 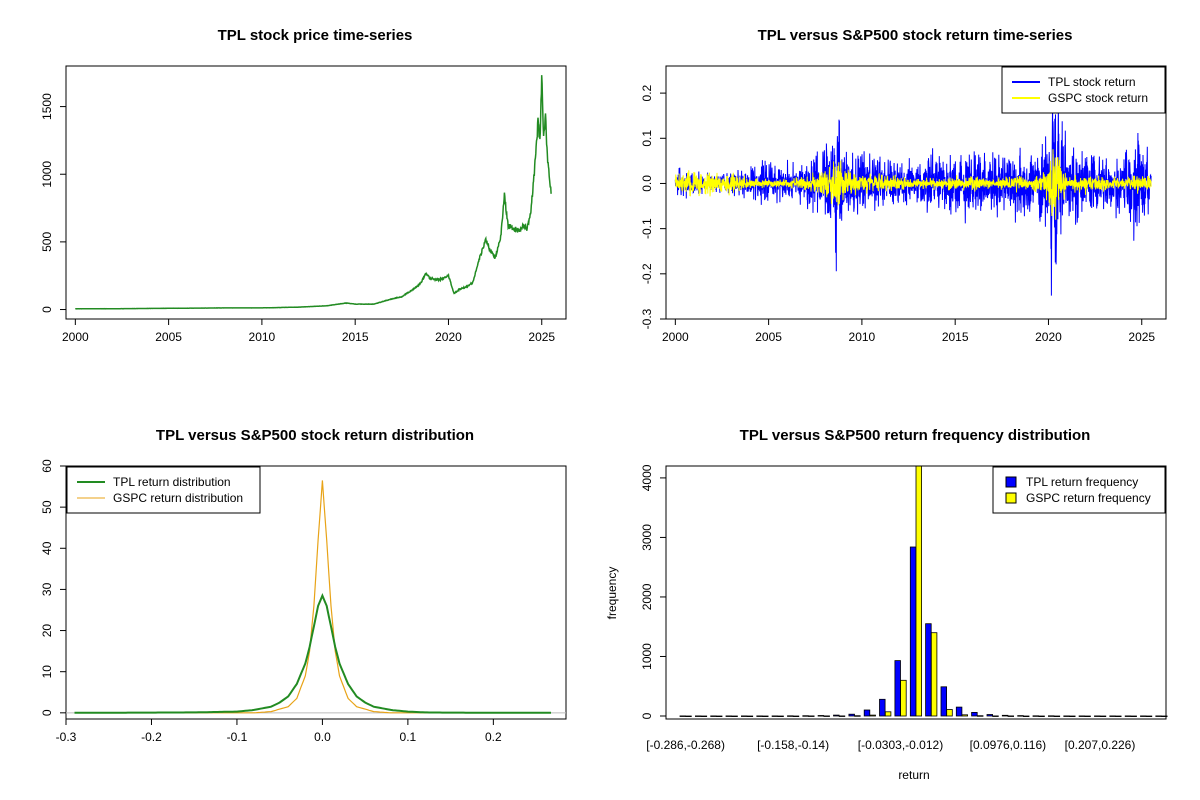 What do you see at coordinates (1082, 482) in the screenshot?
I see `legend-label-tpl: TPL return frequency` at bounding box center [1082, 482].